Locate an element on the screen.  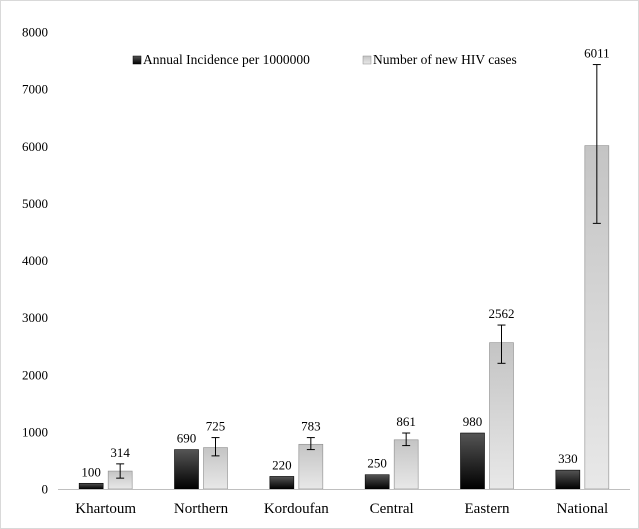
legend-label-hiv-cases: Number of new HIV cases is located at coordinates (445, 59).